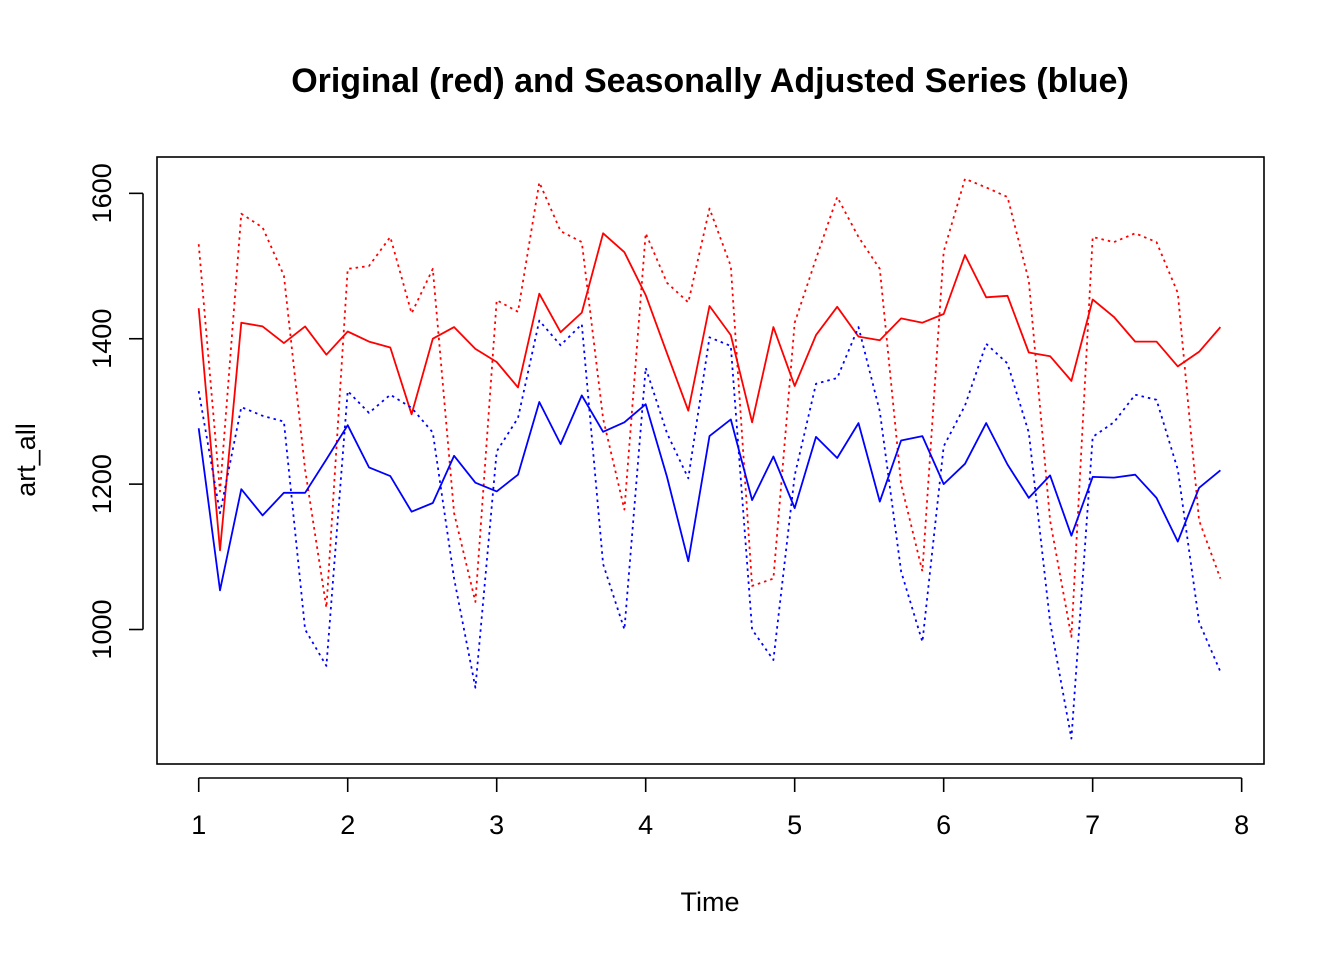 This screenshot has height=960, width=1344. I want to click on x-axis-label: Time, so click(710, 902).